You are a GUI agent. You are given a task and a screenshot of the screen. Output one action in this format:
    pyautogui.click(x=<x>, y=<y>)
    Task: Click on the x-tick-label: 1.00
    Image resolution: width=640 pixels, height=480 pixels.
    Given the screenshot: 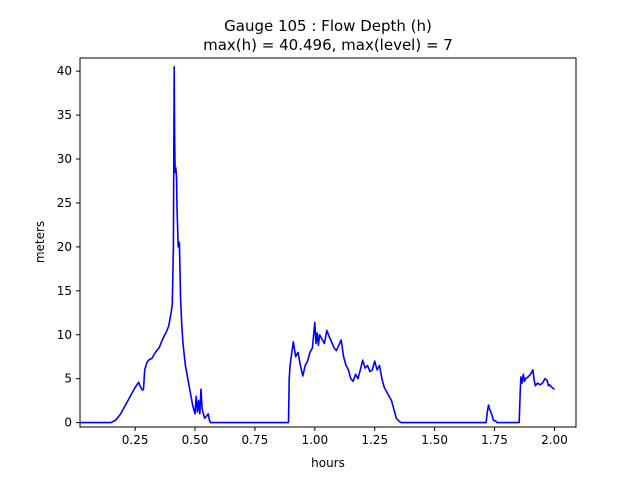 What is the action you would take?
    pyautogui.click(x=314, y=440)
    